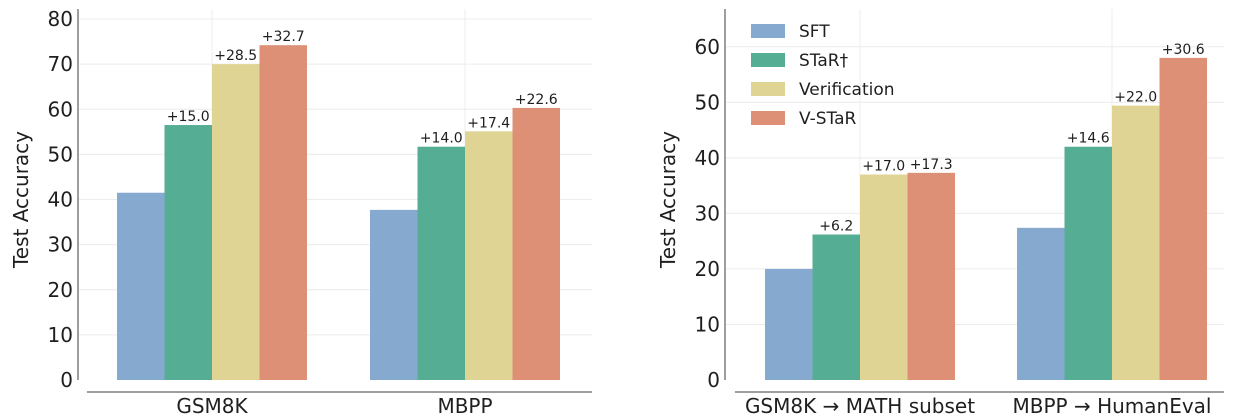 The width and height of the screenshot is (1235, 416). Describe the element at coordinates (212, 405) in the screenshot. I see `x-tick-label: GSM8K` at that location.